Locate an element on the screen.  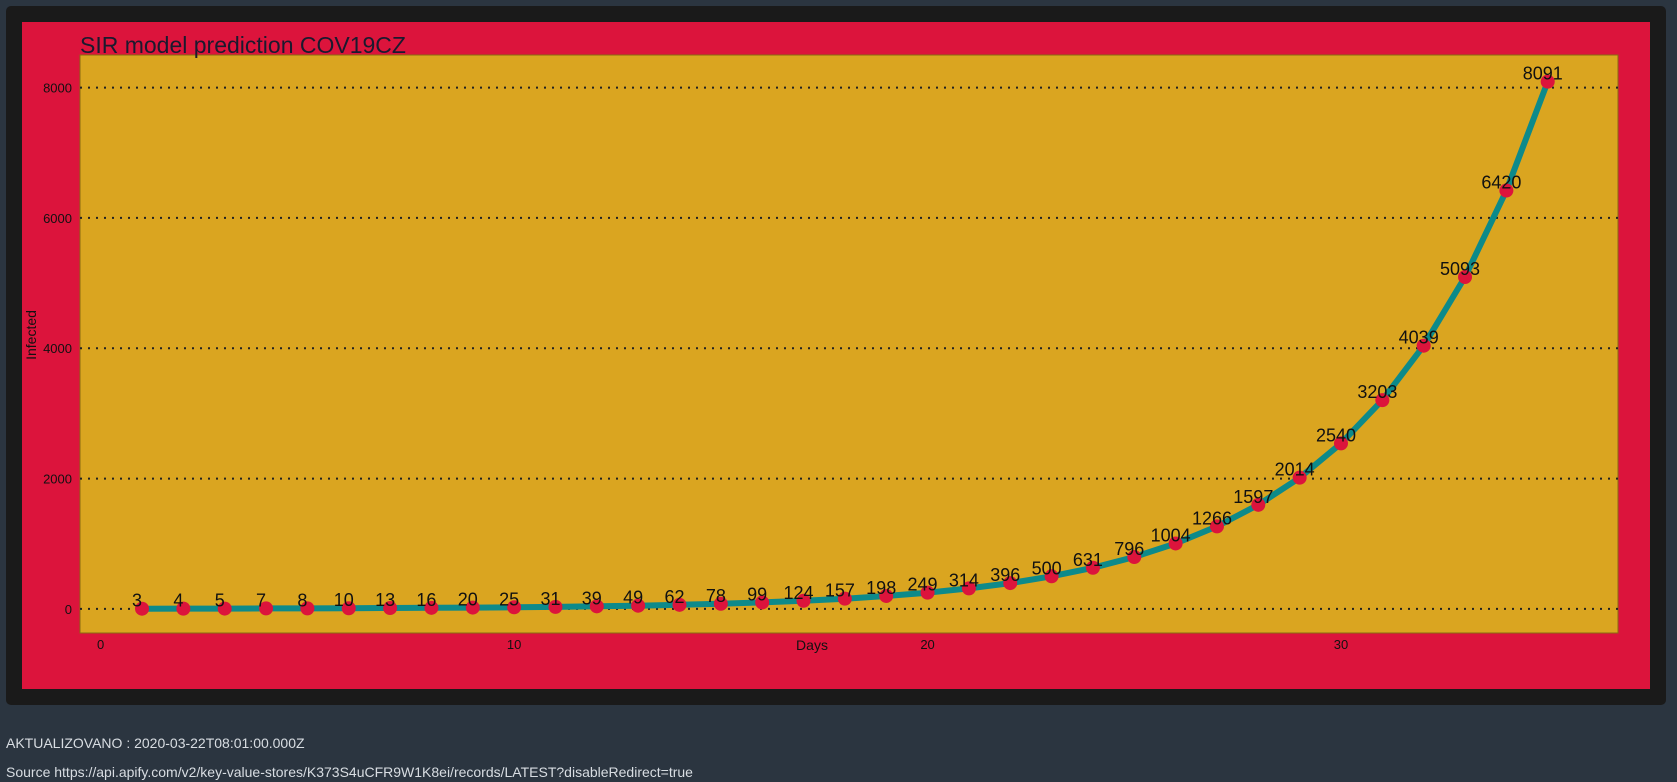
data-label: 3203 is located at coordinates (1377, 392).